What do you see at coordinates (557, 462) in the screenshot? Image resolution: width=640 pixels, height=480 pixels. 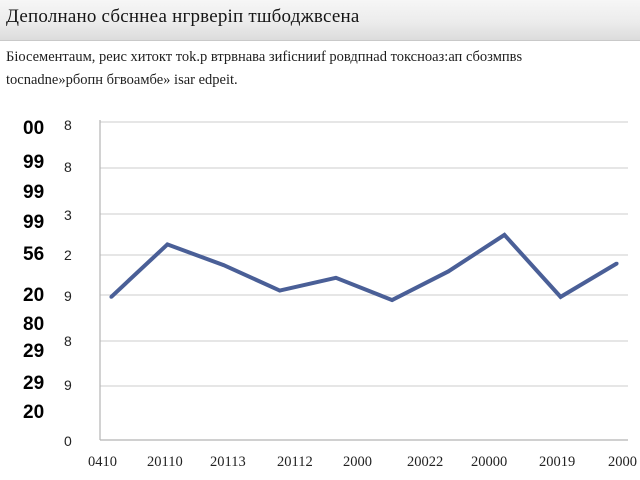 I see `x-tick-label: 20019` at bounding box center [557, 462].